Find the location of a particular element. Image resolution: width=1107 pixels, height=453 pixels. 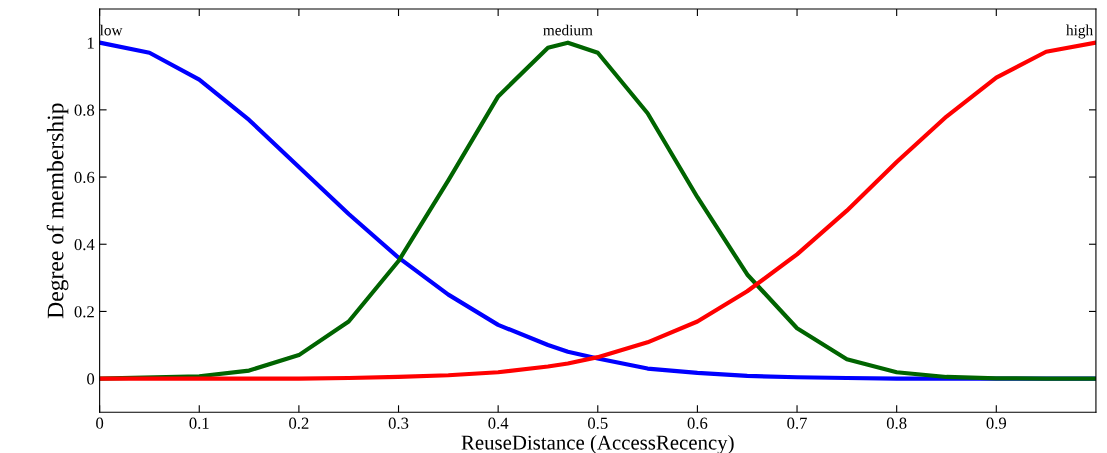

x-axis-title: ReuseDistance (AccessRecency) is located at coordinates (597, 443).